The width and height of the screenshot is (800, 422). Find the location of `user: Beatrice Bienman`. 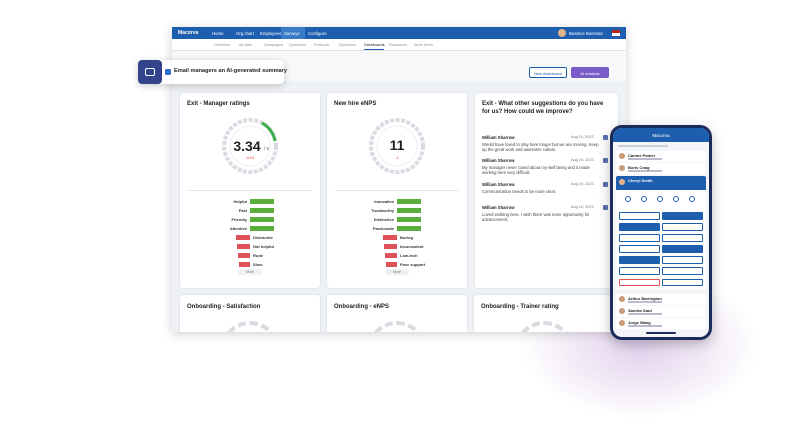

user: Beatrice Bienman is located at coordinates (586, 33).